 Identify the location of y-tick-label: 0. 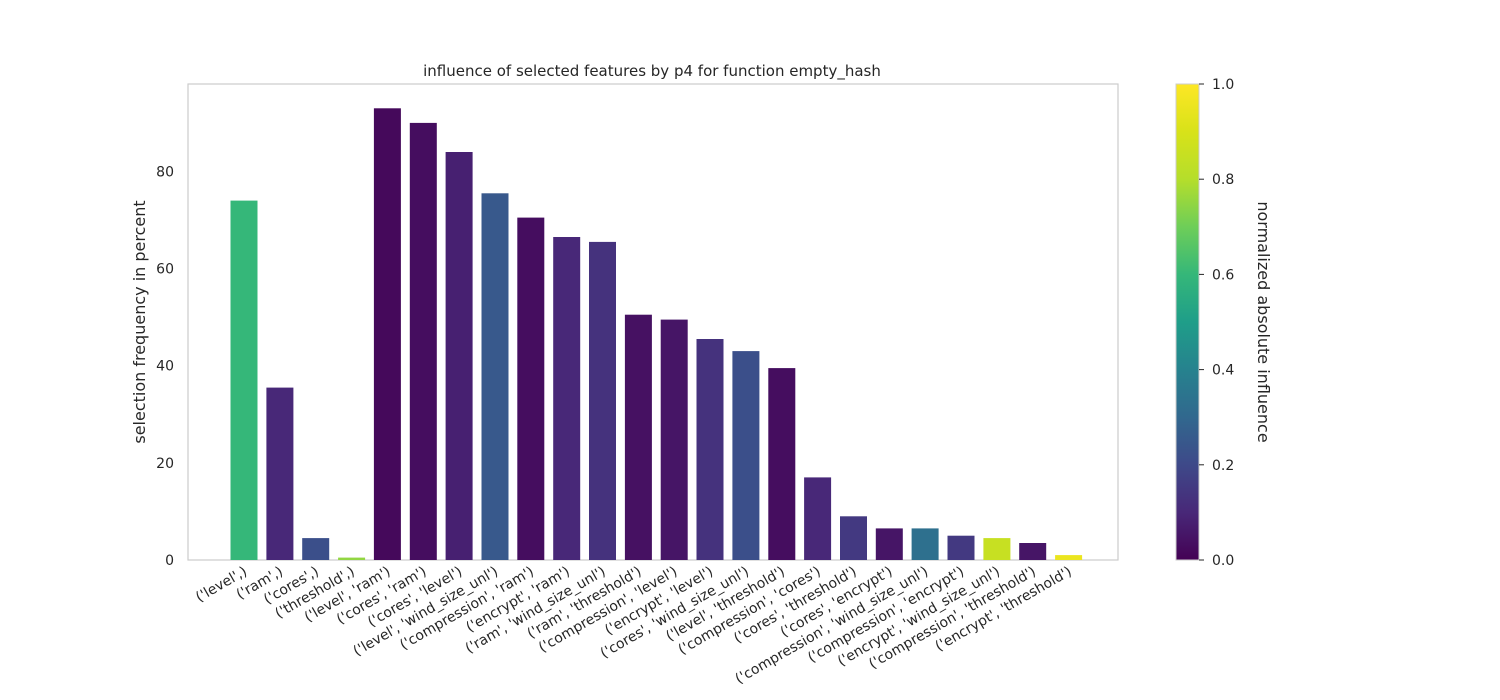
(169, 561).